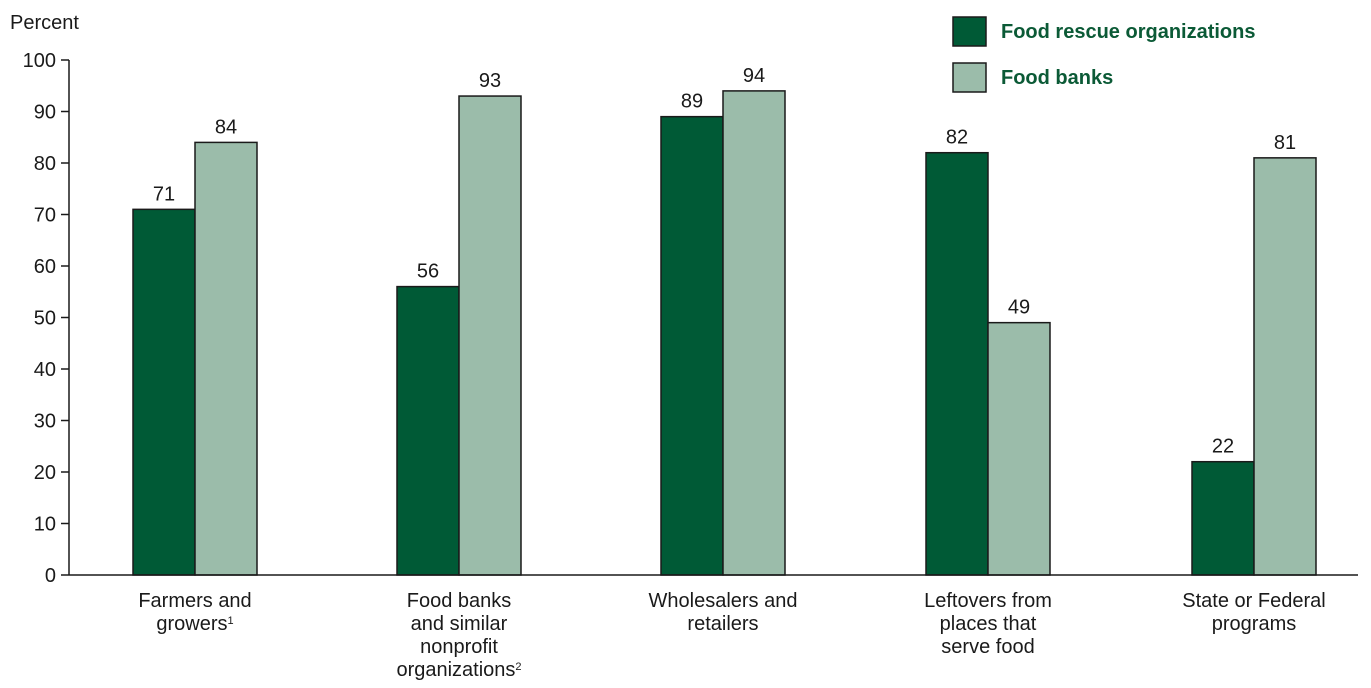  Describe the element at coordinates (164, 194) in the screenshot. I see `data-label: 71` at that location.